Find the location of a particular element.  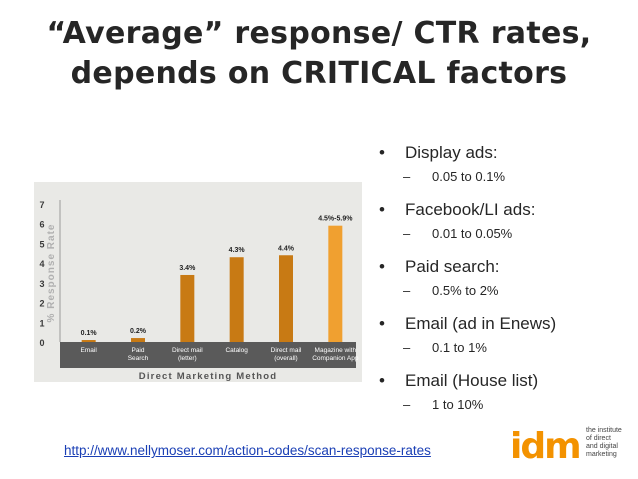

title-line-1: “Average” response/ CTR rates, is located at coordinates (319, 33).